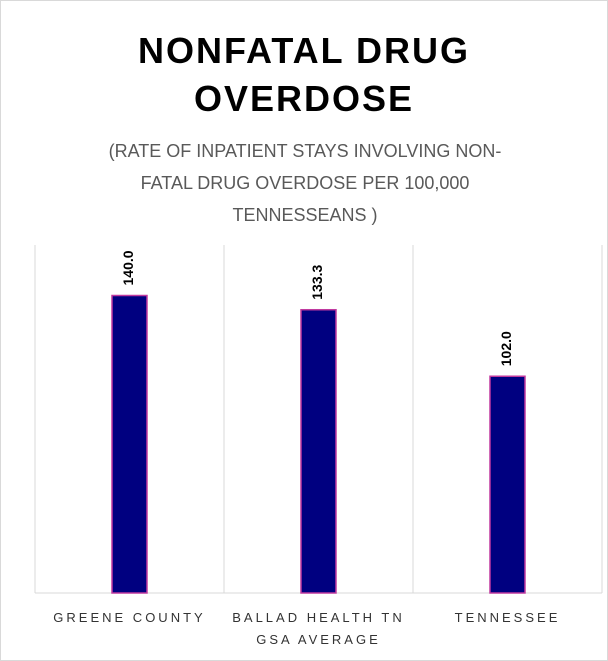  I want to click on value-label: 102.0, so click(506, 348).